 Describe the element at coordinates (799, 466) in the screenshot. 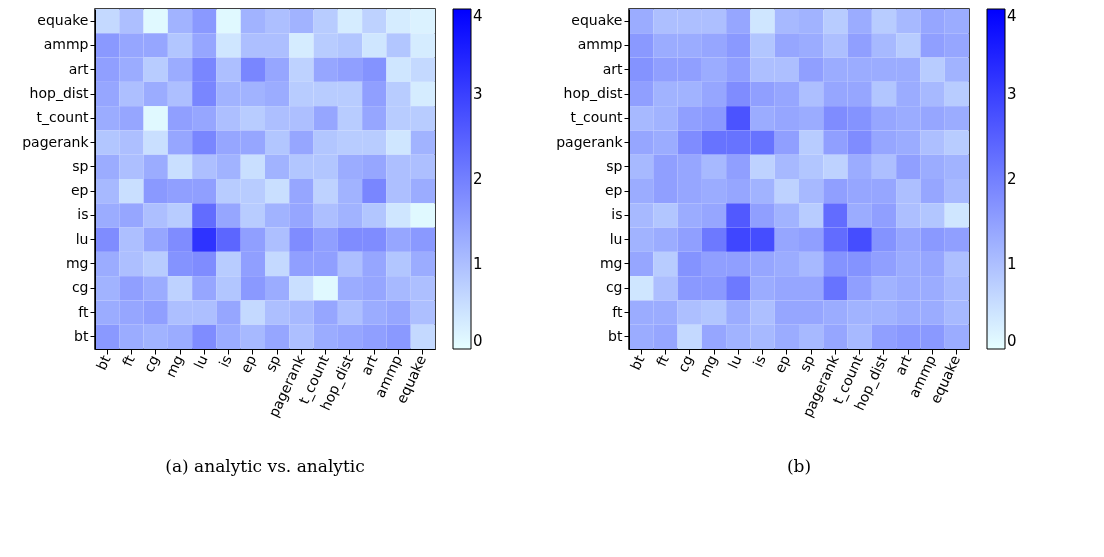

I see `text: (b)` at that location.